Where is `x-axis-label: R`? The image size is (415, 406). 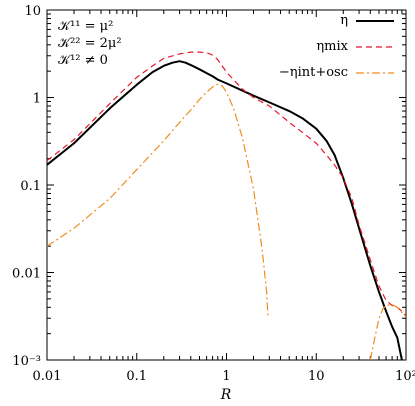
x-axis-label: R is located at coordinates (226, 395).